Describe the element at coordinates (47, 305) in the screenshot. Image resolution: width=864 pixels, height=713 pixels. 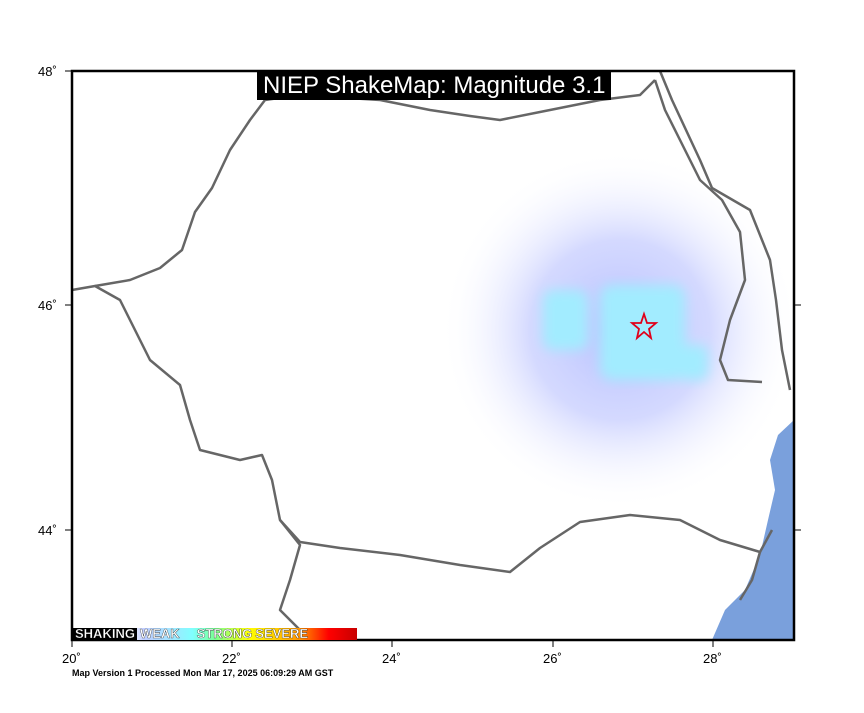
I see `lat-tick: 46˚` at that location.